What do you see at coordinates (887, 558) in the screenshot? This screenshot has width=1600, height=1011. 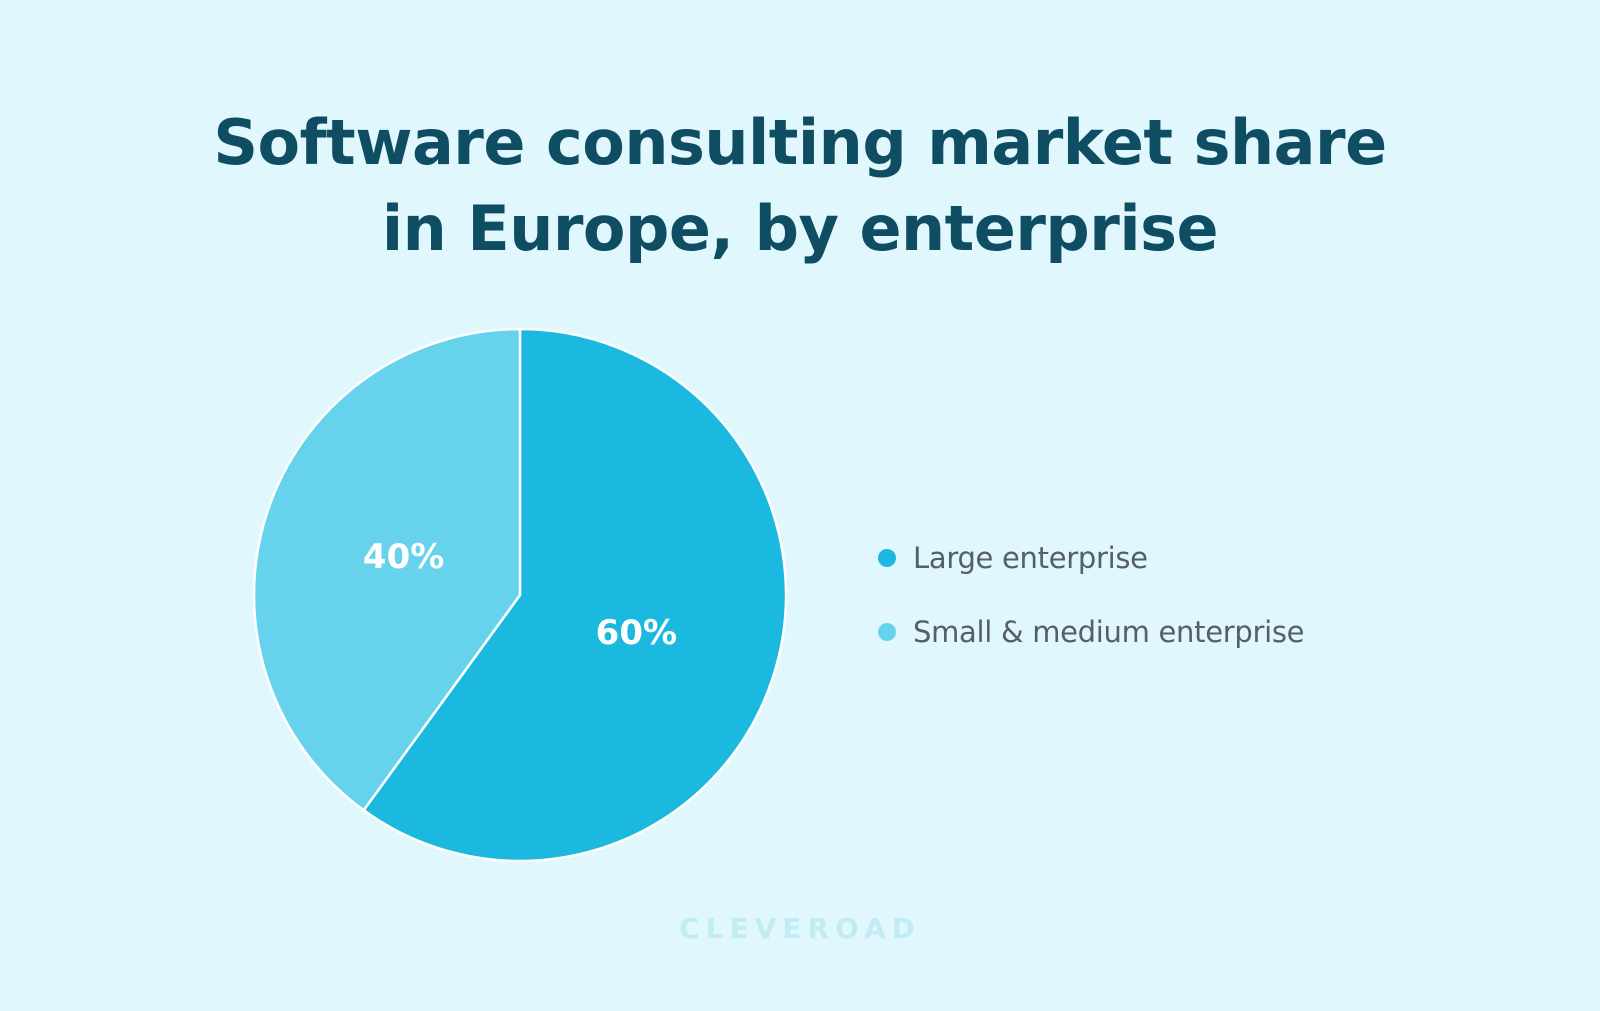 I see `legend-dot-large-enterprise` at bounding box center [887, 558].